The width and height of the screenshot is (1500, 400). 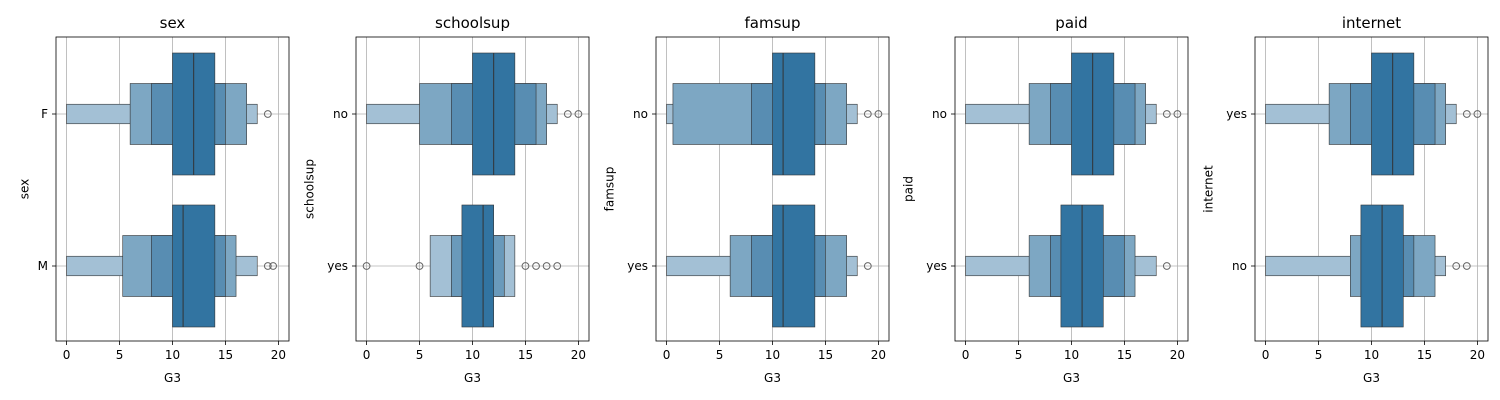 I want to click on chart-title: schoolsup, so click(x=472, y=23).